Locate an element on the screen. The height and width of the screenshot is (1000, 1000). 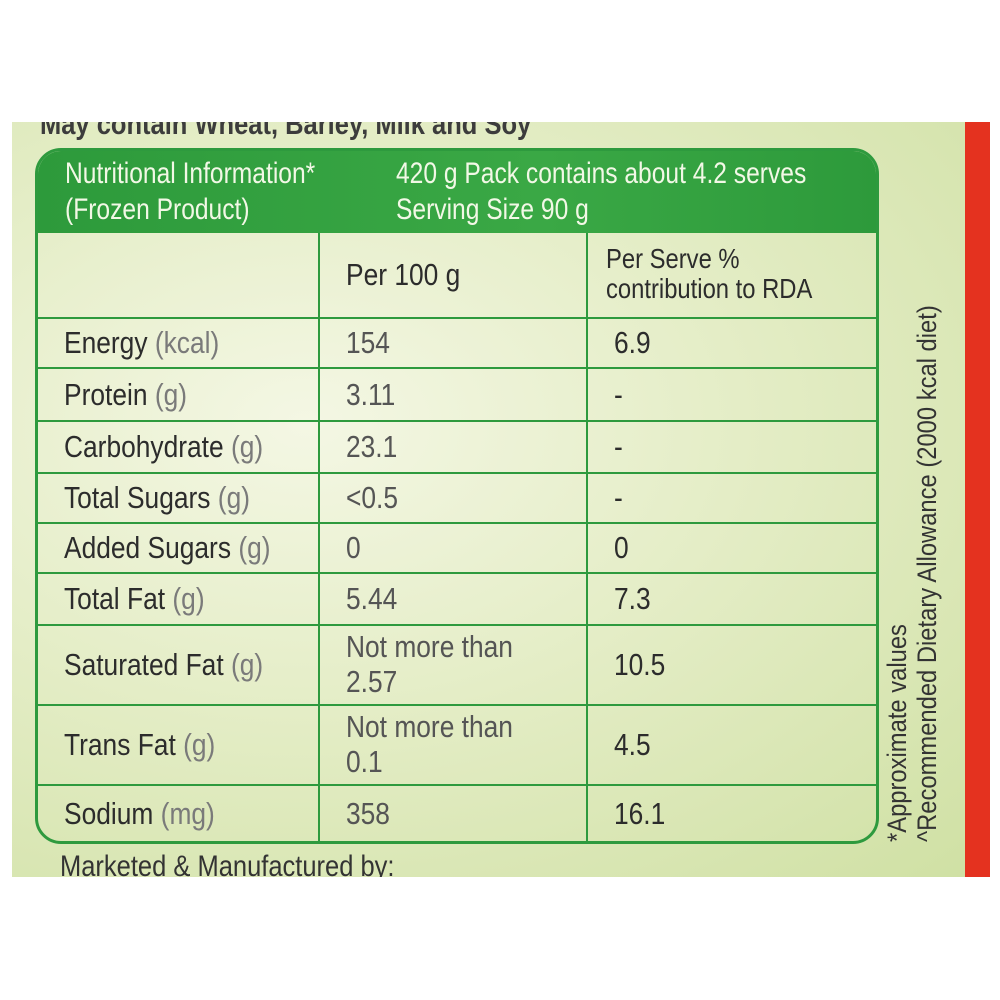
per100-cell: 0 is located at coordinates (453, 548).